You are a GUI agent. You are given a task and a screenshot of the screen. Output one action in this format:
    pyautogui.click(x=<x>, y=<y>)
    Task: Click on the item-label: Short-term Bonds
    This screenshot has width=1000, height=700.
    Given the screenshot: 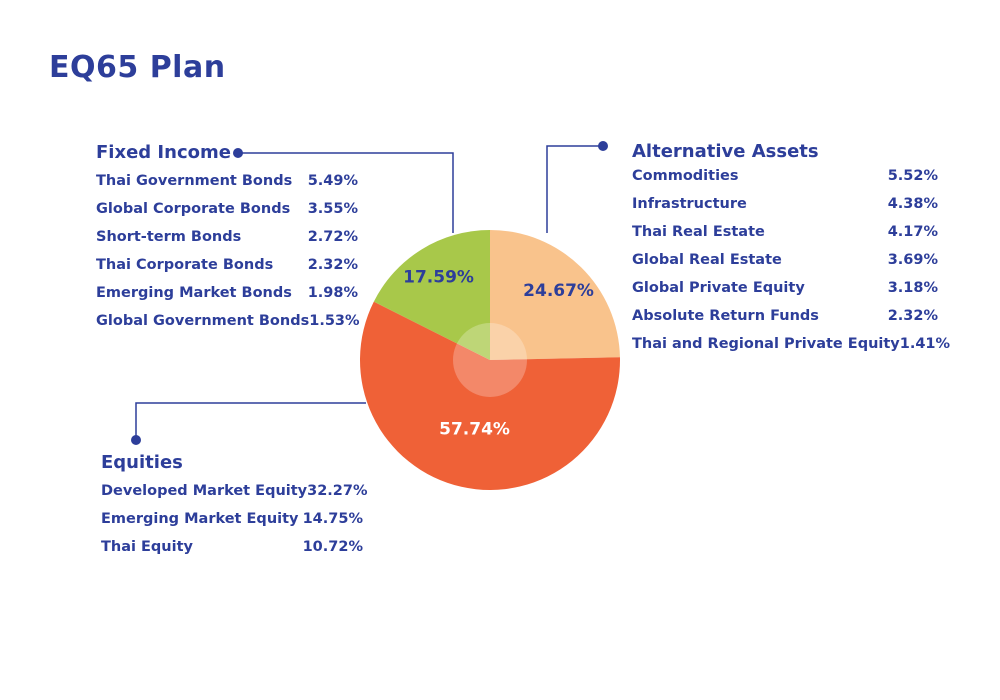 What is the action you would take?
    pyautogui.click(x=169, y=237)
    